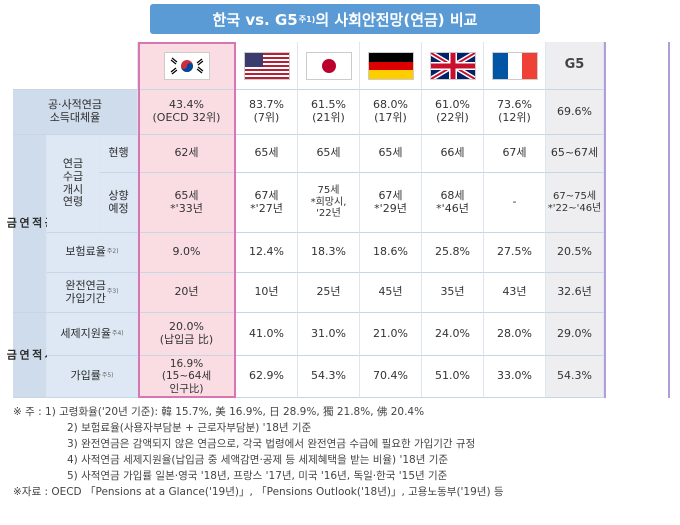  What do you see at coordinates (307, 19) in the screenshot?
I see `title-note: 주1)` at bounding box center [307, 19].